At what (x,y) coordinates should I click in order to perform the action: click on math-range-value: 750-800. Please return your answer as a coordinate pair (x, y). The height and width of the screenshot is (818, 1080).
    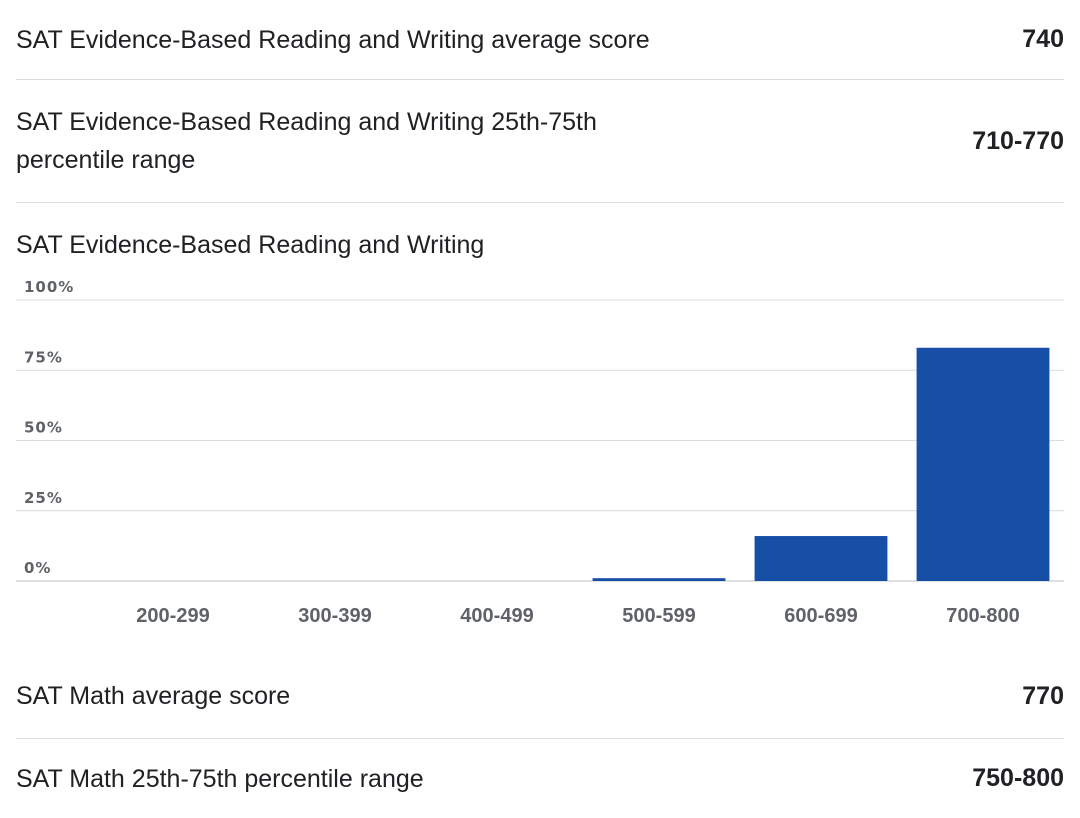
    Looking at the image, I should click on (1018, 778).